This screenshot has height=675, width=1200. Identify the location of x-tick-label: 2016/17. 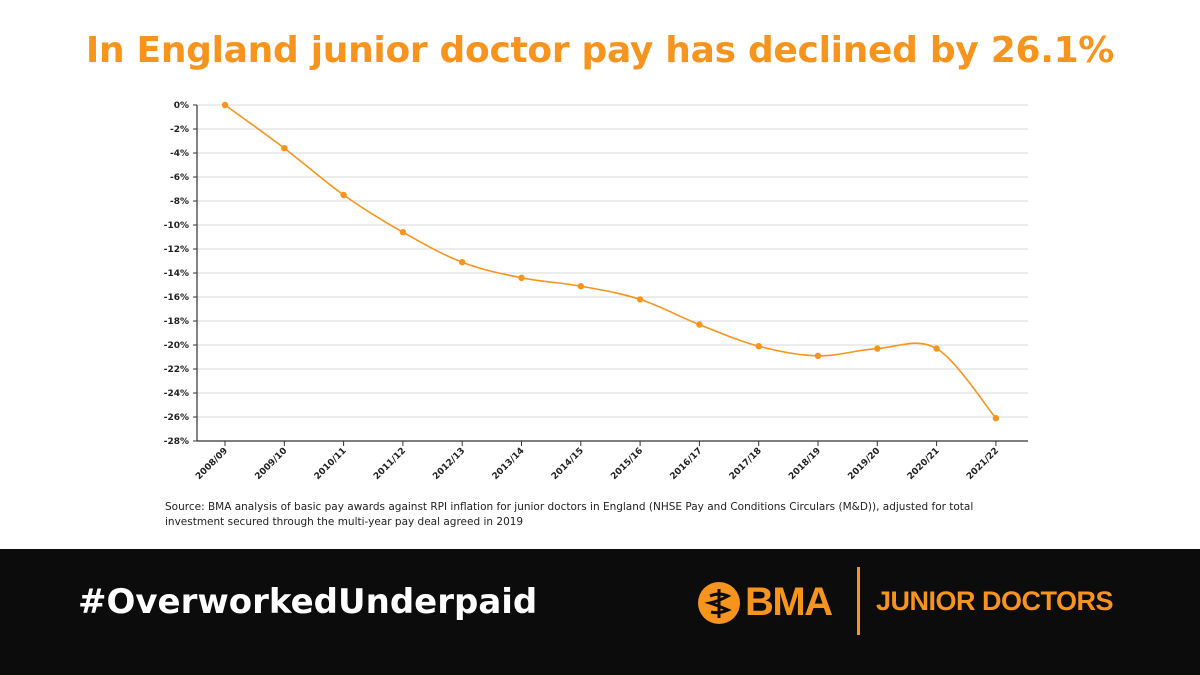
(687, 464).